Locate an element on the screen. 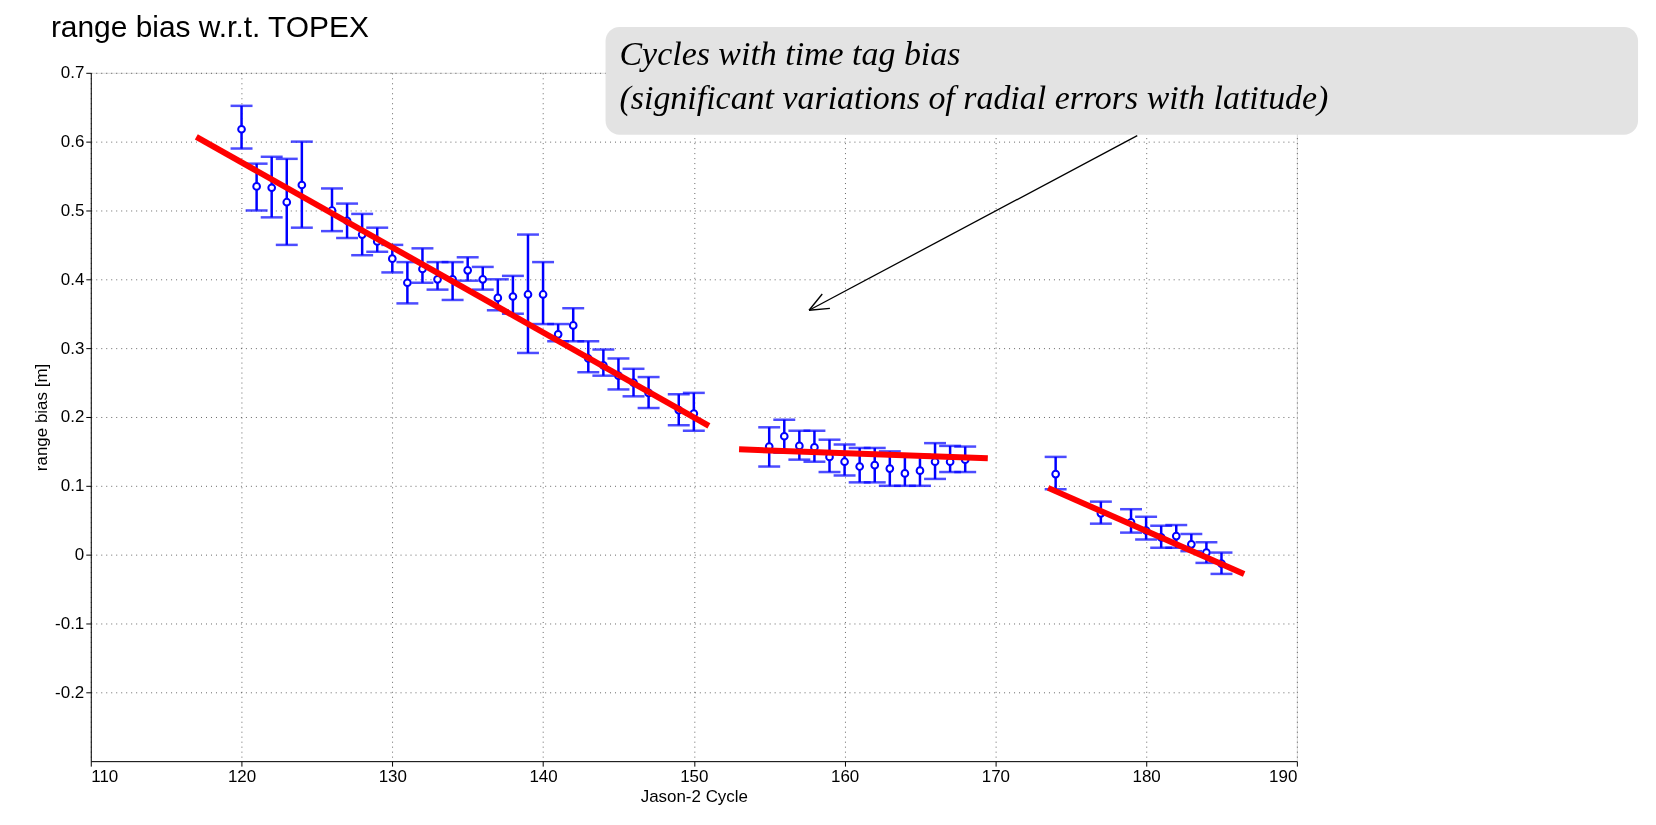 The image size is (1656, 825). y-tick-label: -0.2 is located at coordinates (70, 692).